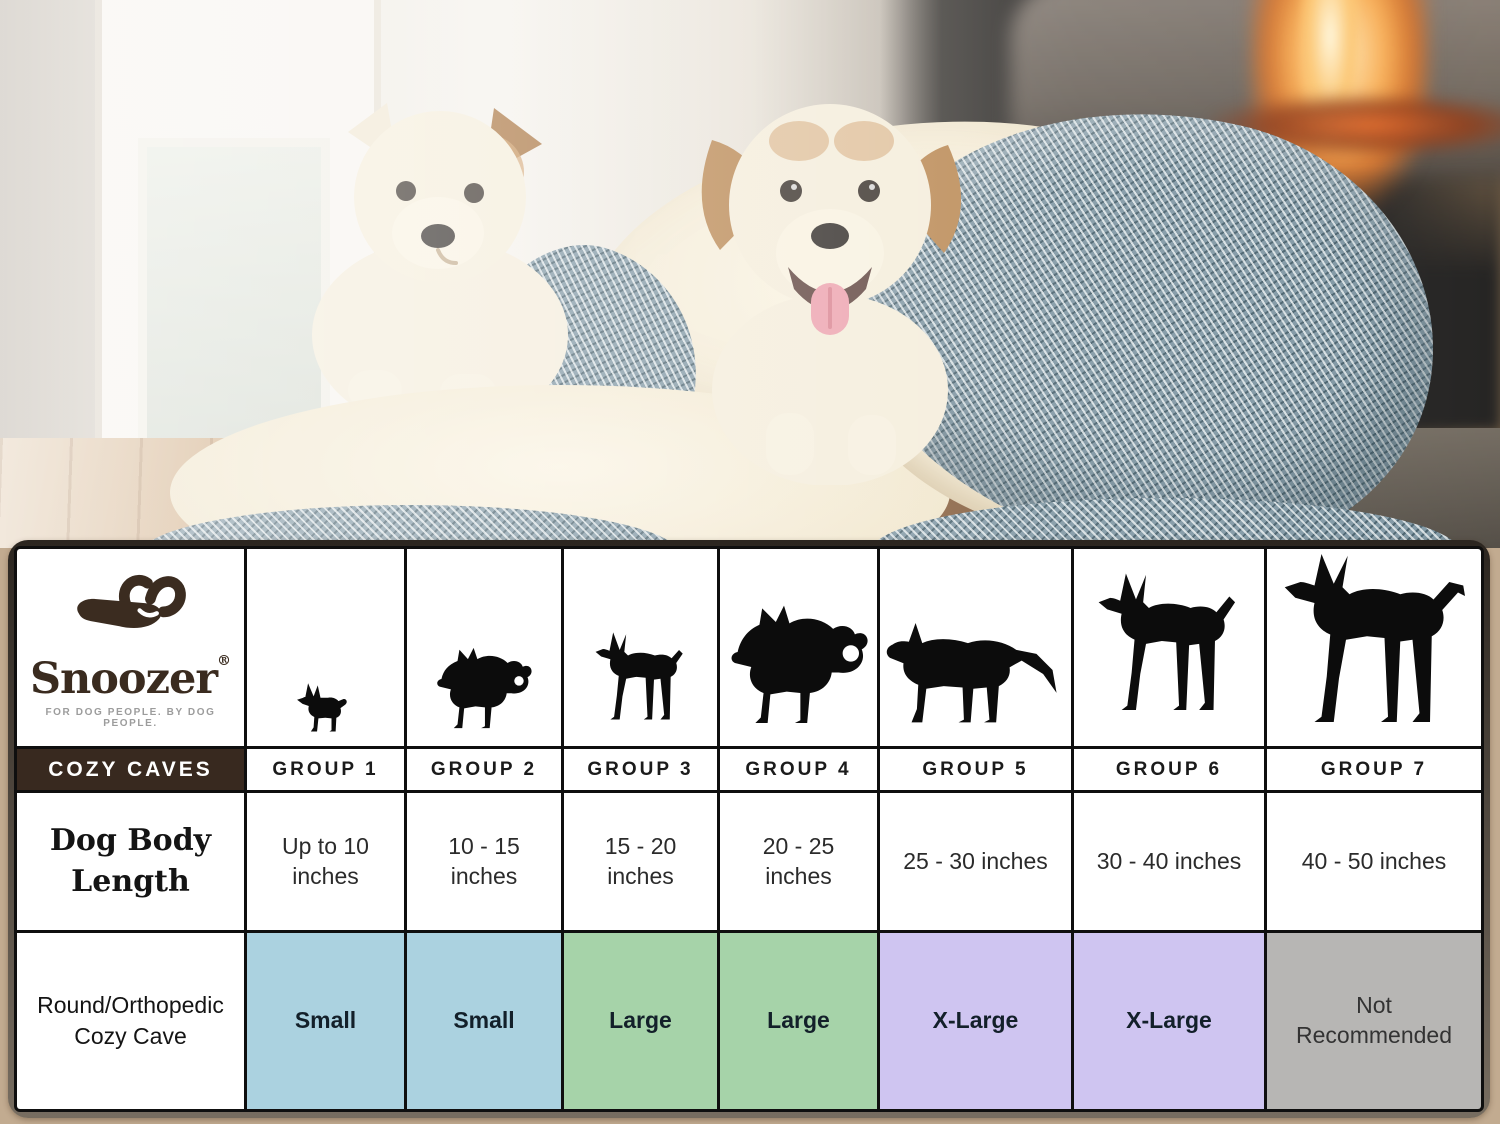 This screenshot has height=1124, width=1500. I want to click on group-6-label: GROUP 6, so click(1170, 771).